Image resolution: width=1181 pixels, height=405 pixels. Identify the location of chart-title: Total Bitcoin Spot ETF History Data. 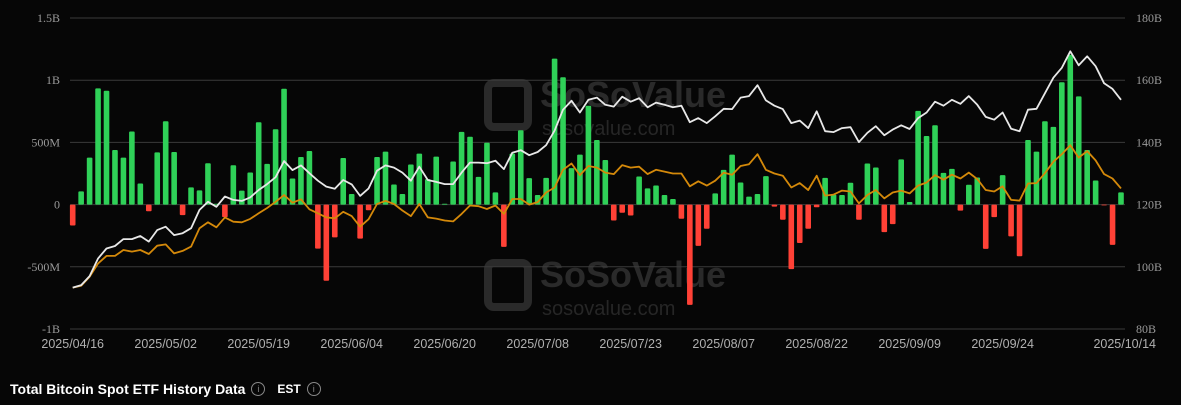
(128, 389).